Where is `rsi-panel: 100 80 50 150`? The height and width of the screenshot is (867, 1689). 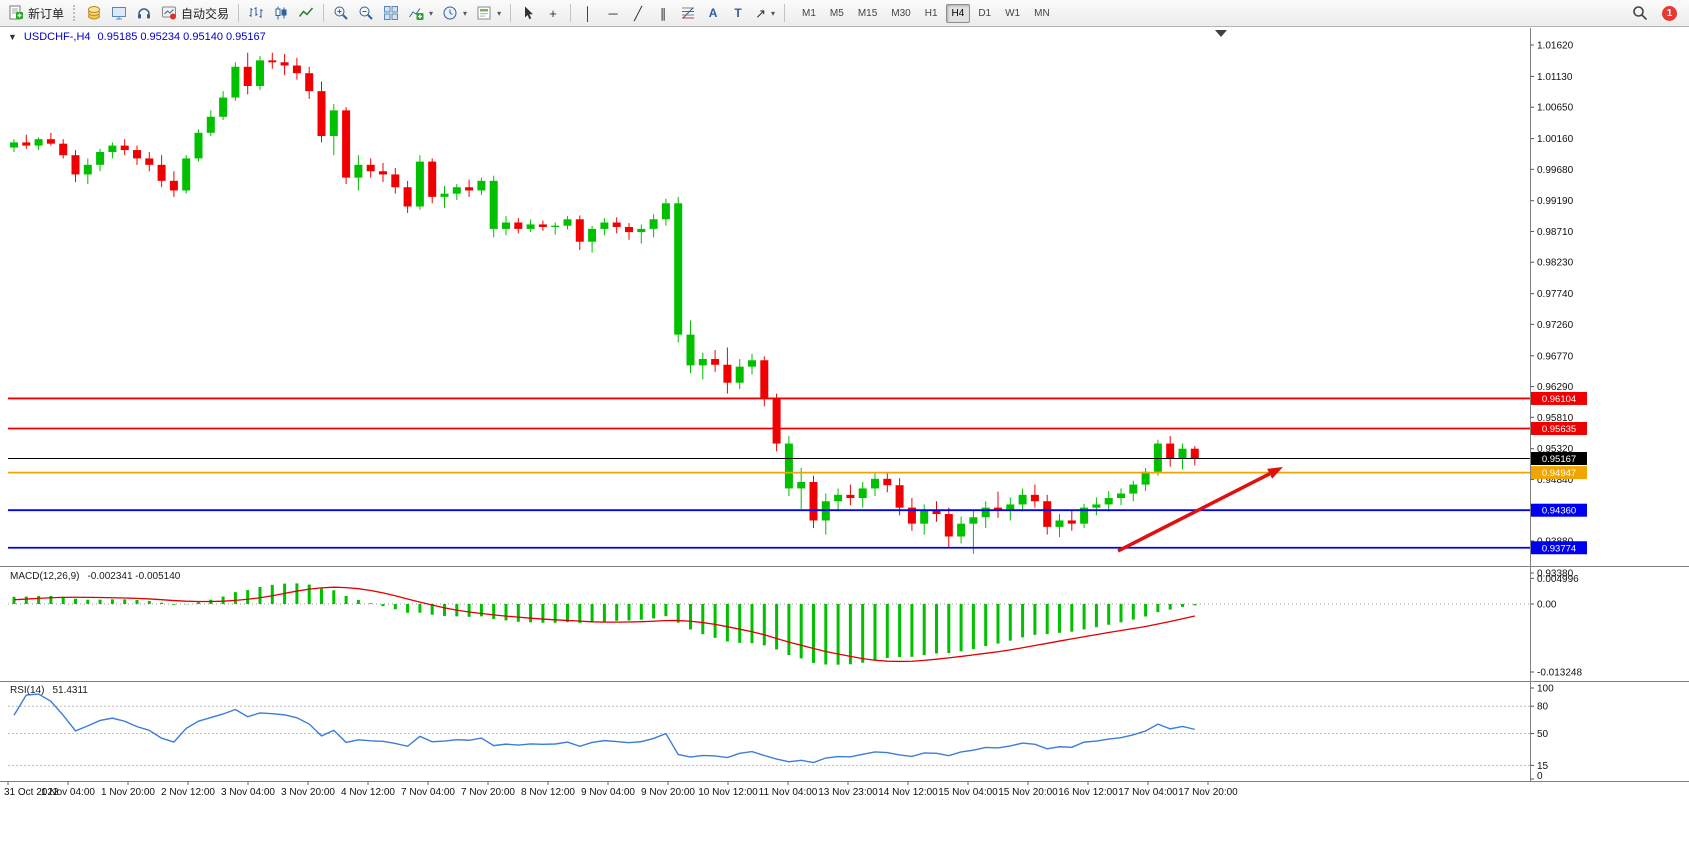
rsi-panel: 100 80 50 150 is located at coordinates (781, 733).